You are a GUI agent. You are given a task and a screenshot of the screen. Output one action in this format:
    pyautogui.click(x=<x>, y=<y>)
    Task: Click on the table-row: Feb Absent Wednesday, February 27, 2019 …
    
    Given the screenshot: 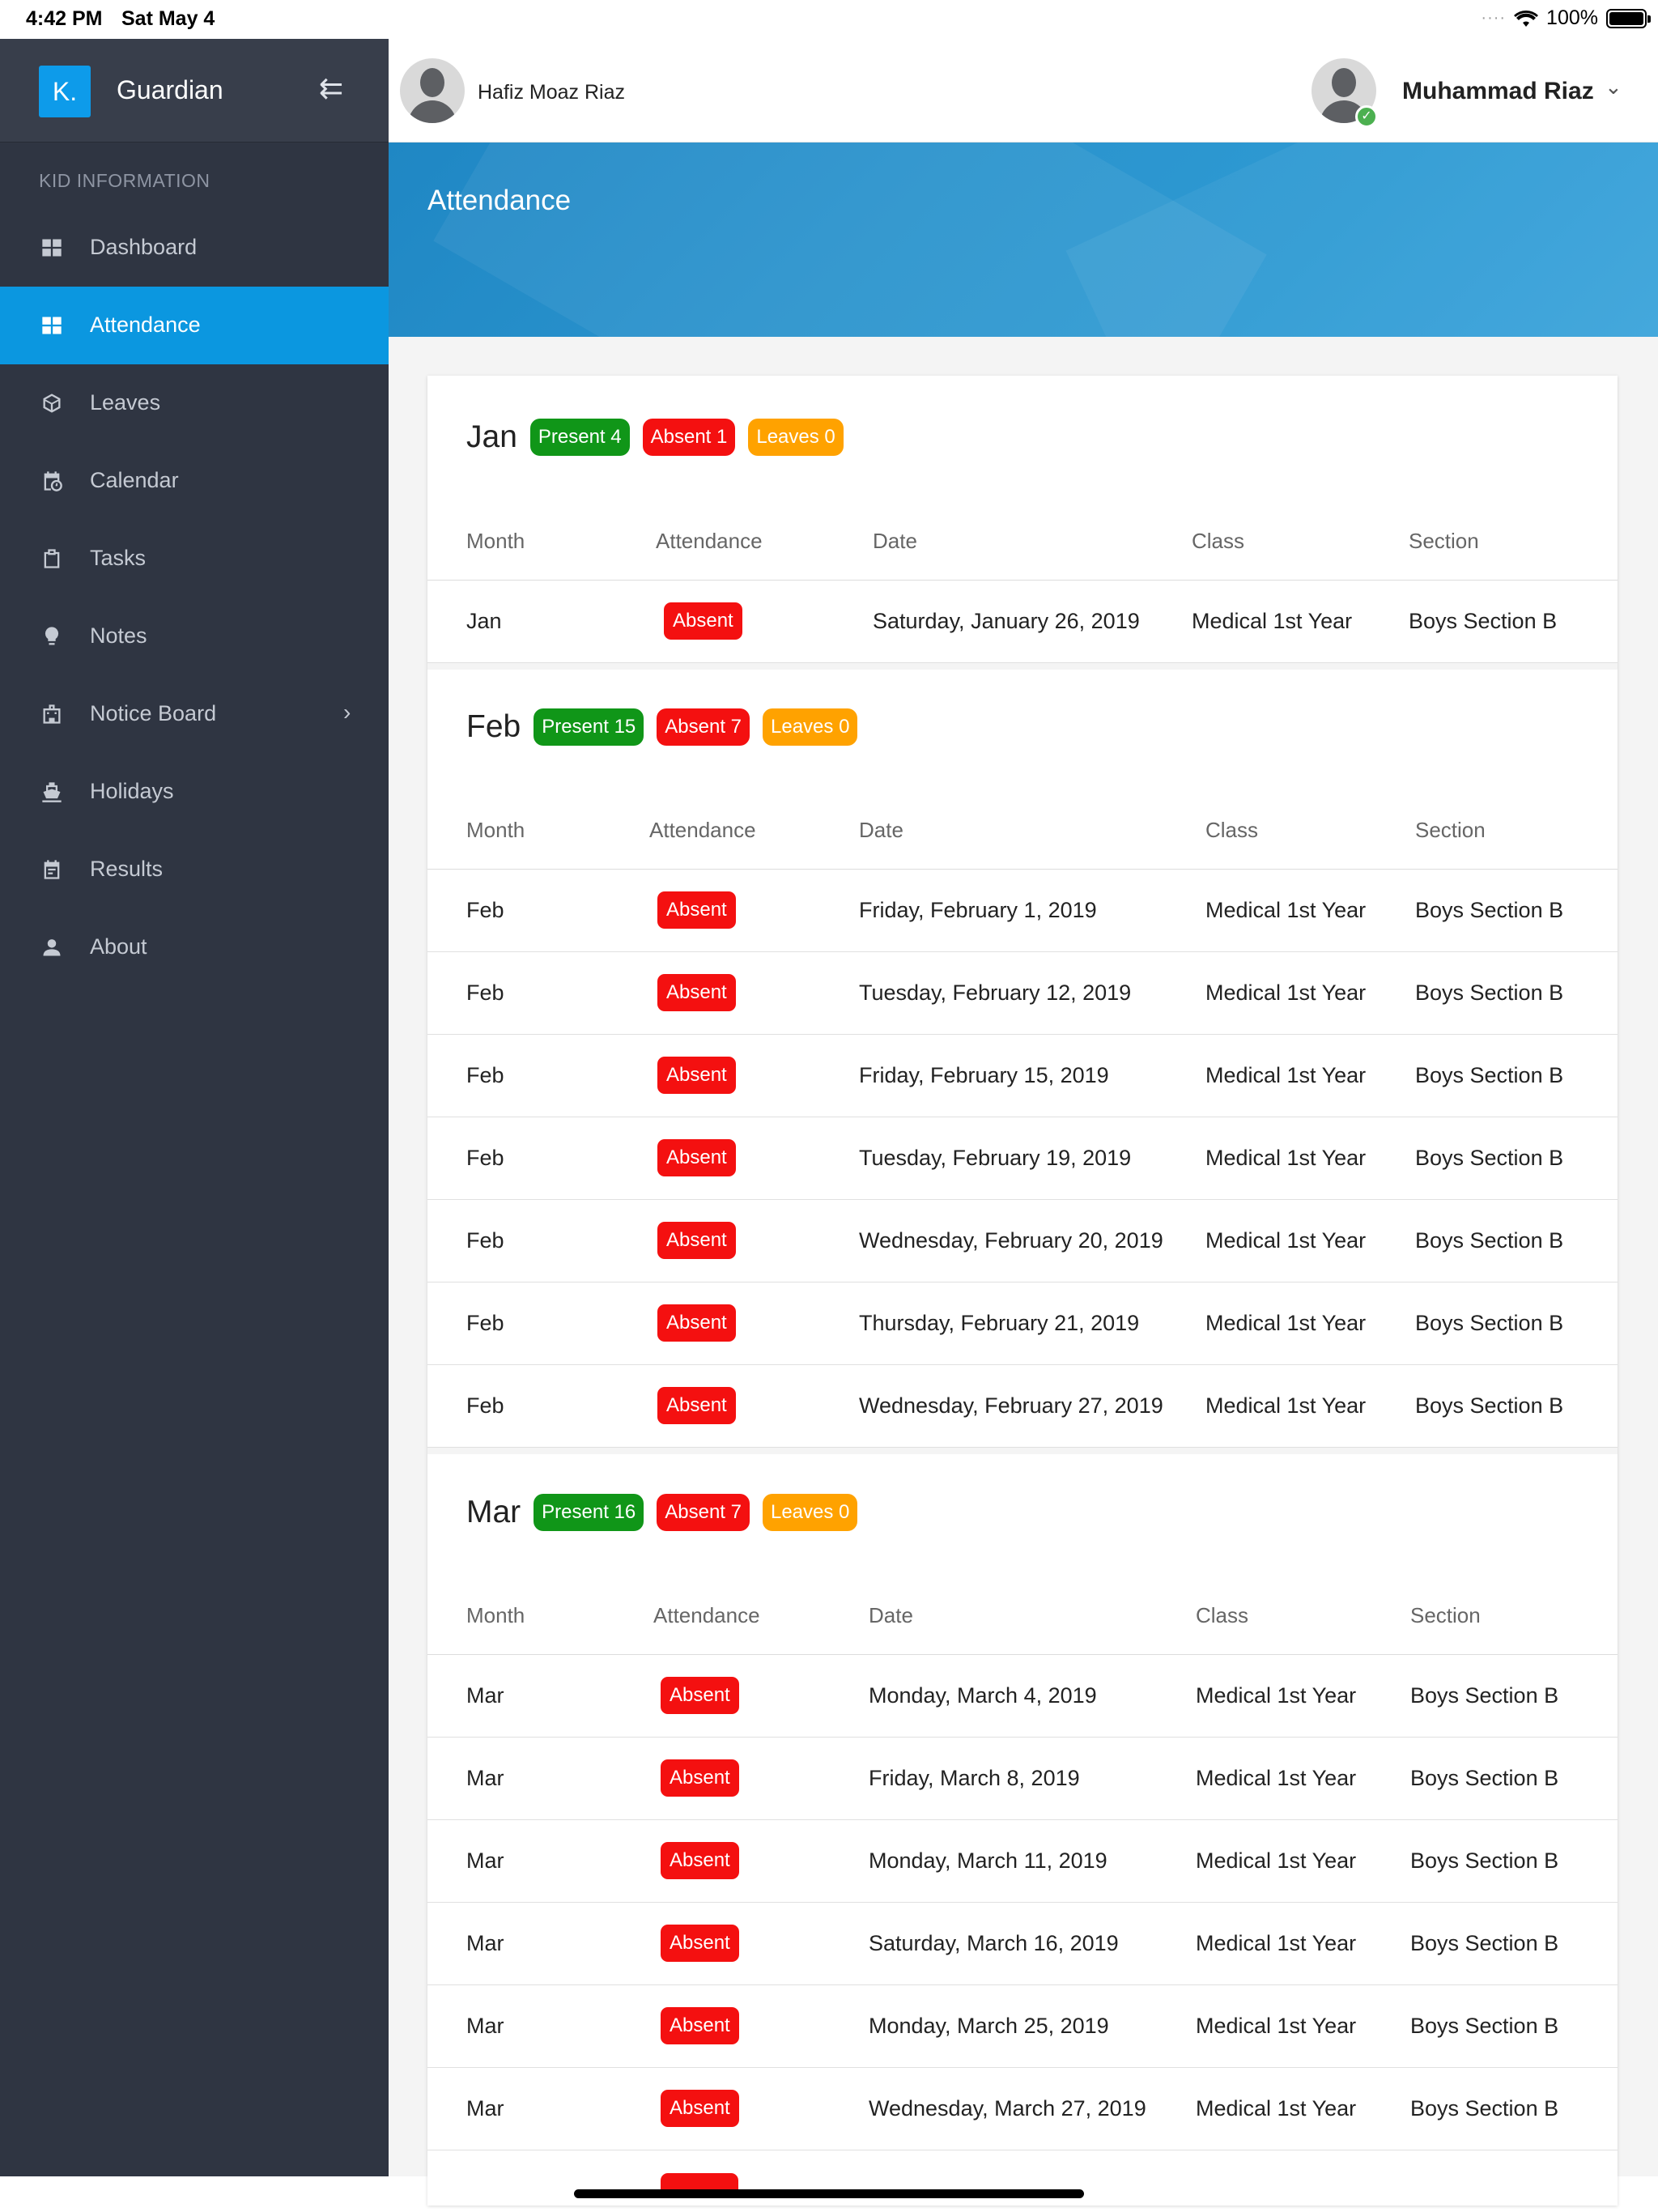 What is the action you would take?
    pyautogui.click(x=1022, y=1406)
    